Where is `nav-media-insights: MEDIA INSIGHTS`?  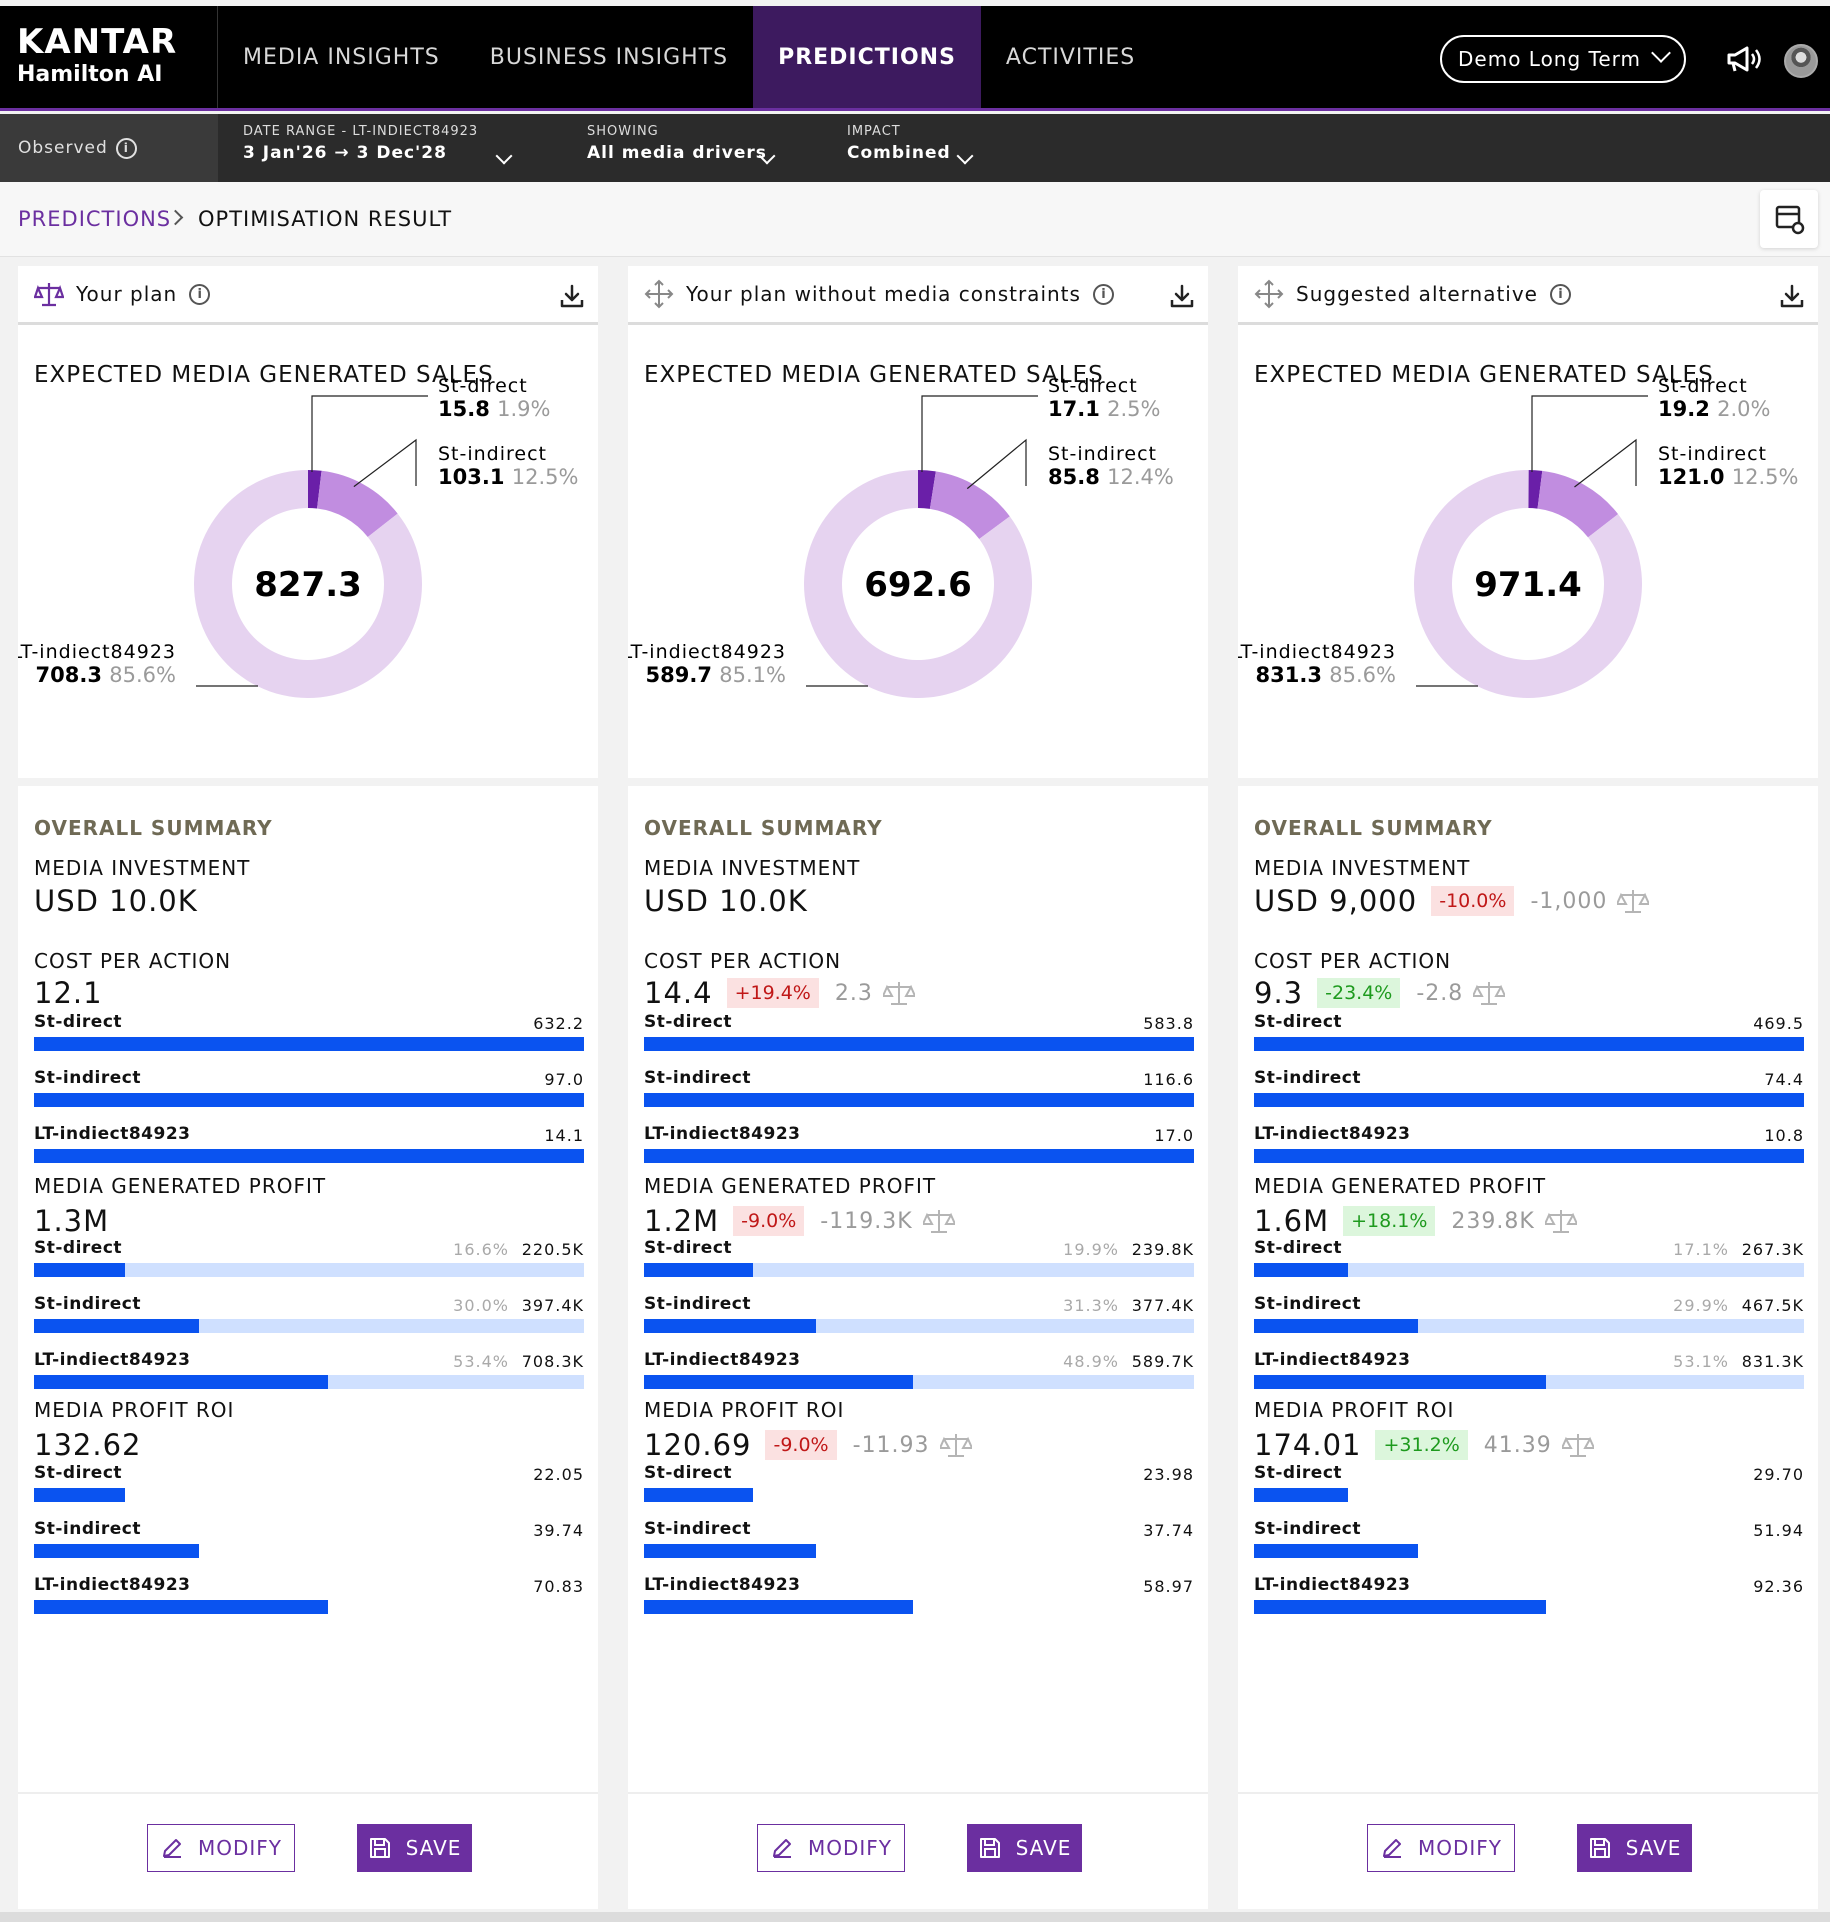 nav-media-insights: MEDIA INSIGHTS is located at coordinates (341, 57).